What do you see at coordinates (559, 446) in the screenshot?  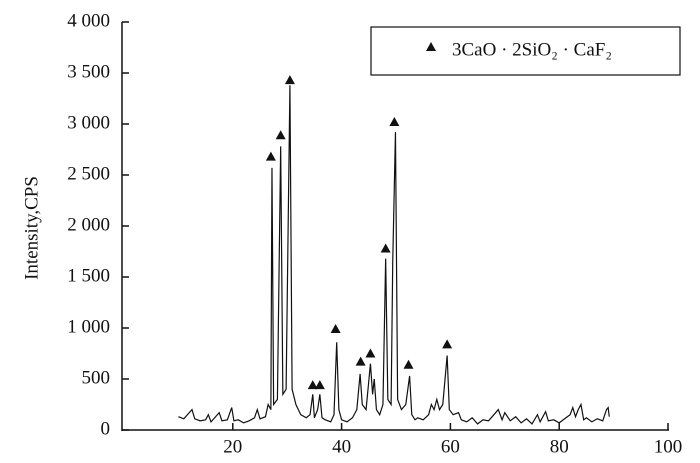 I see `x-tick-label: 80` at bounding box center [559, 446].